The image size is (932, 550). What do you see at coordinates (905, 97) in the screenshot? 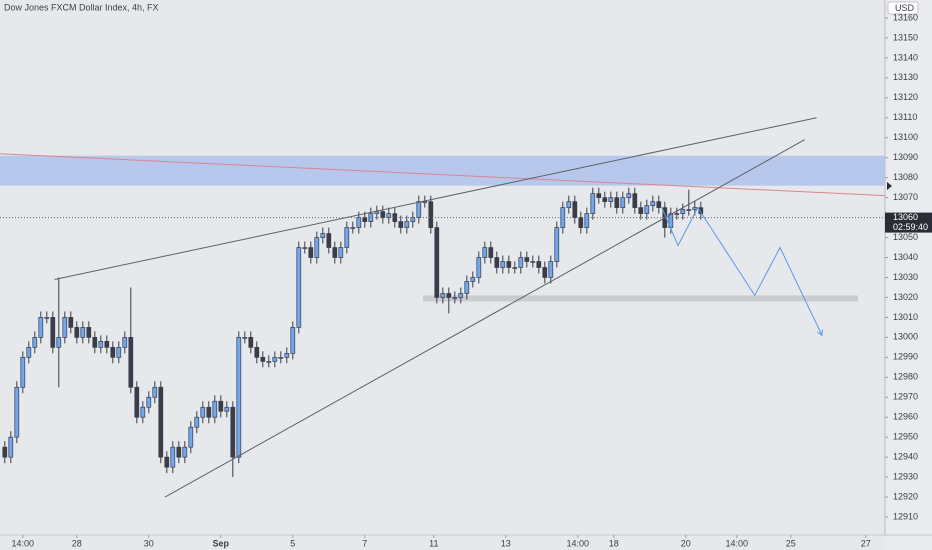
I see `y-tick-label: 13120` at bounding box center [905, 97].